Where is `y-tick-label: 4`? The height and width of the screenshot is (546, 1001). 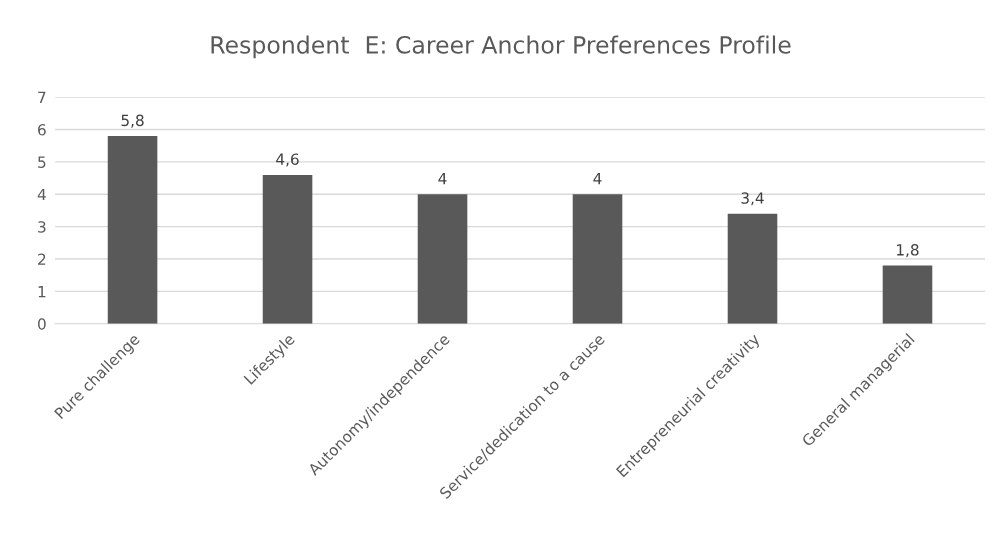 y-tick-label: 4 is located at coordinates (41, 194).